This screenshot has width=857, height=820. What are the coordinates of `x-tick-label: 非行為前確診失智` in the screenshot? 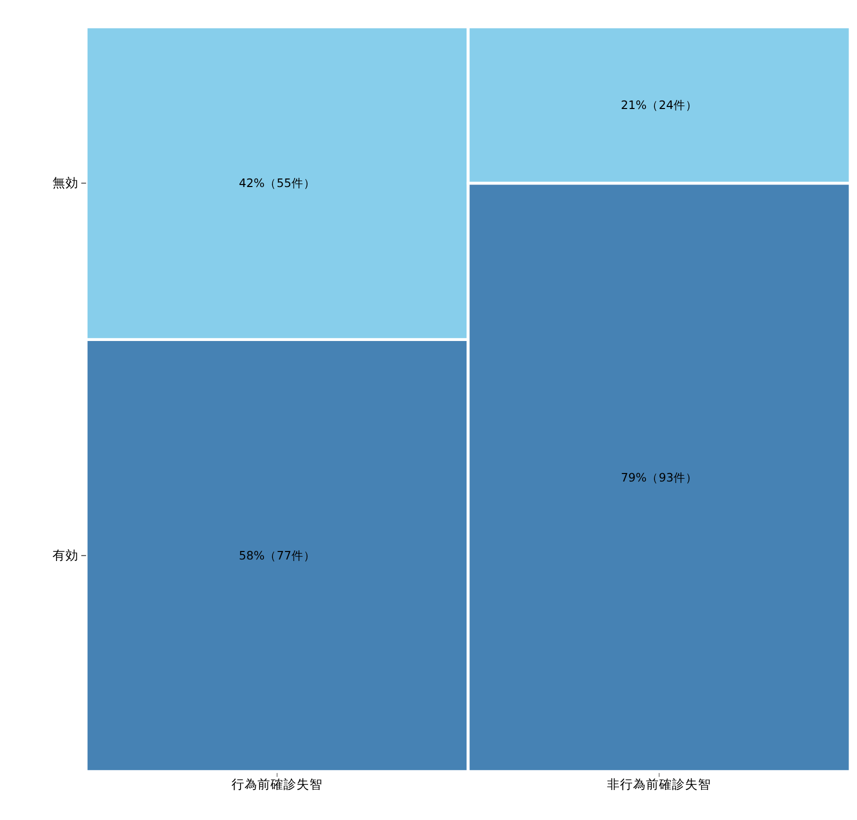 It's located at (659, 784).